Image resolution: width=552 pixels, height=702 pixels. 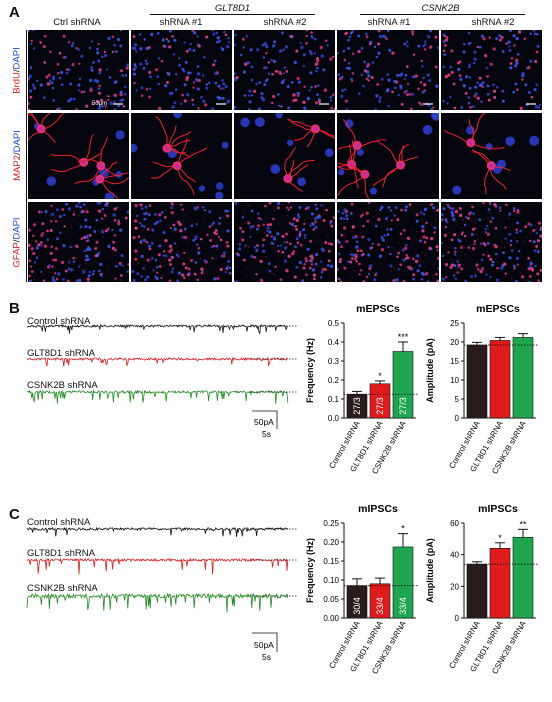 What do you see at coordinates (523, 524) in the screenshot?
I see `significance-marker: **` at bounding box center [523, 524].